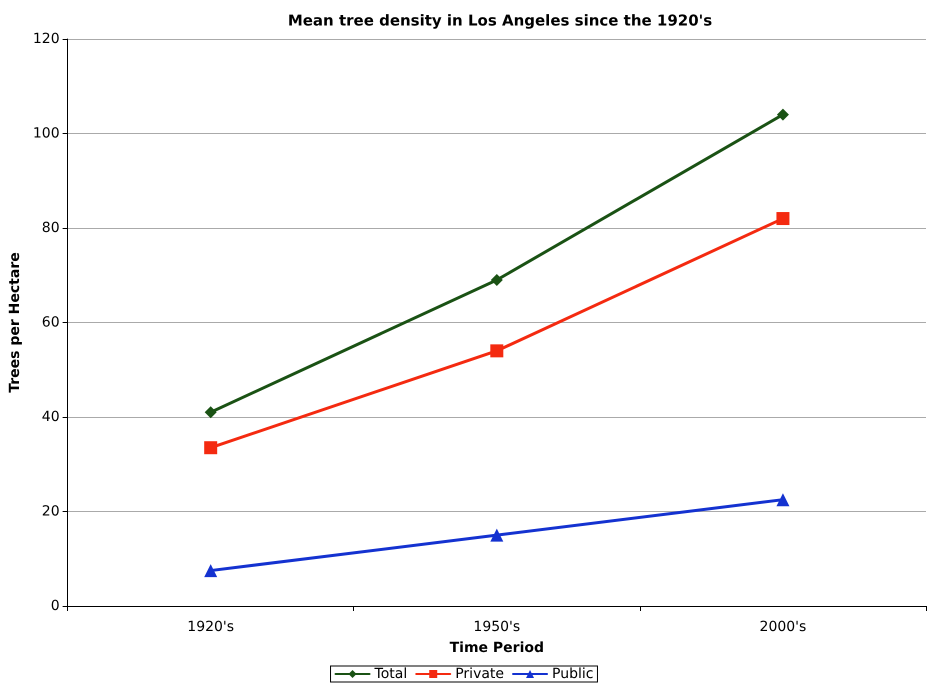 The image size is (928, 684). I want to click on y-tick-label: 60, so click(51, 322).